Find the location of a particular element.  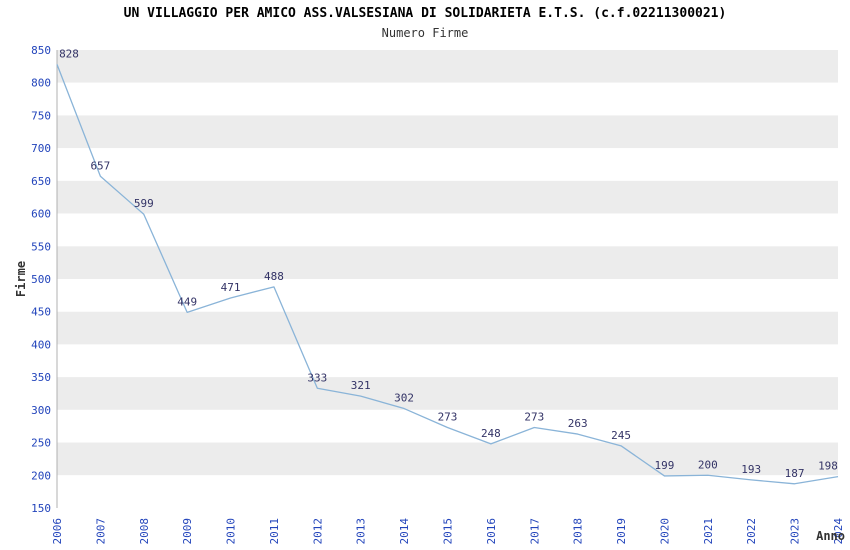

x-tick-label: 2016 is located at coordinates (491, 531).